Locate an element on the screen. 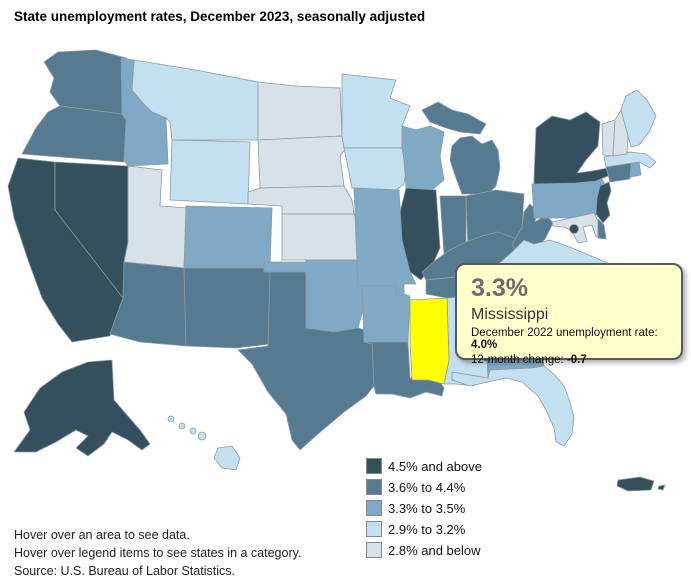  state-rhode-island is located at coordinates (636, 169).